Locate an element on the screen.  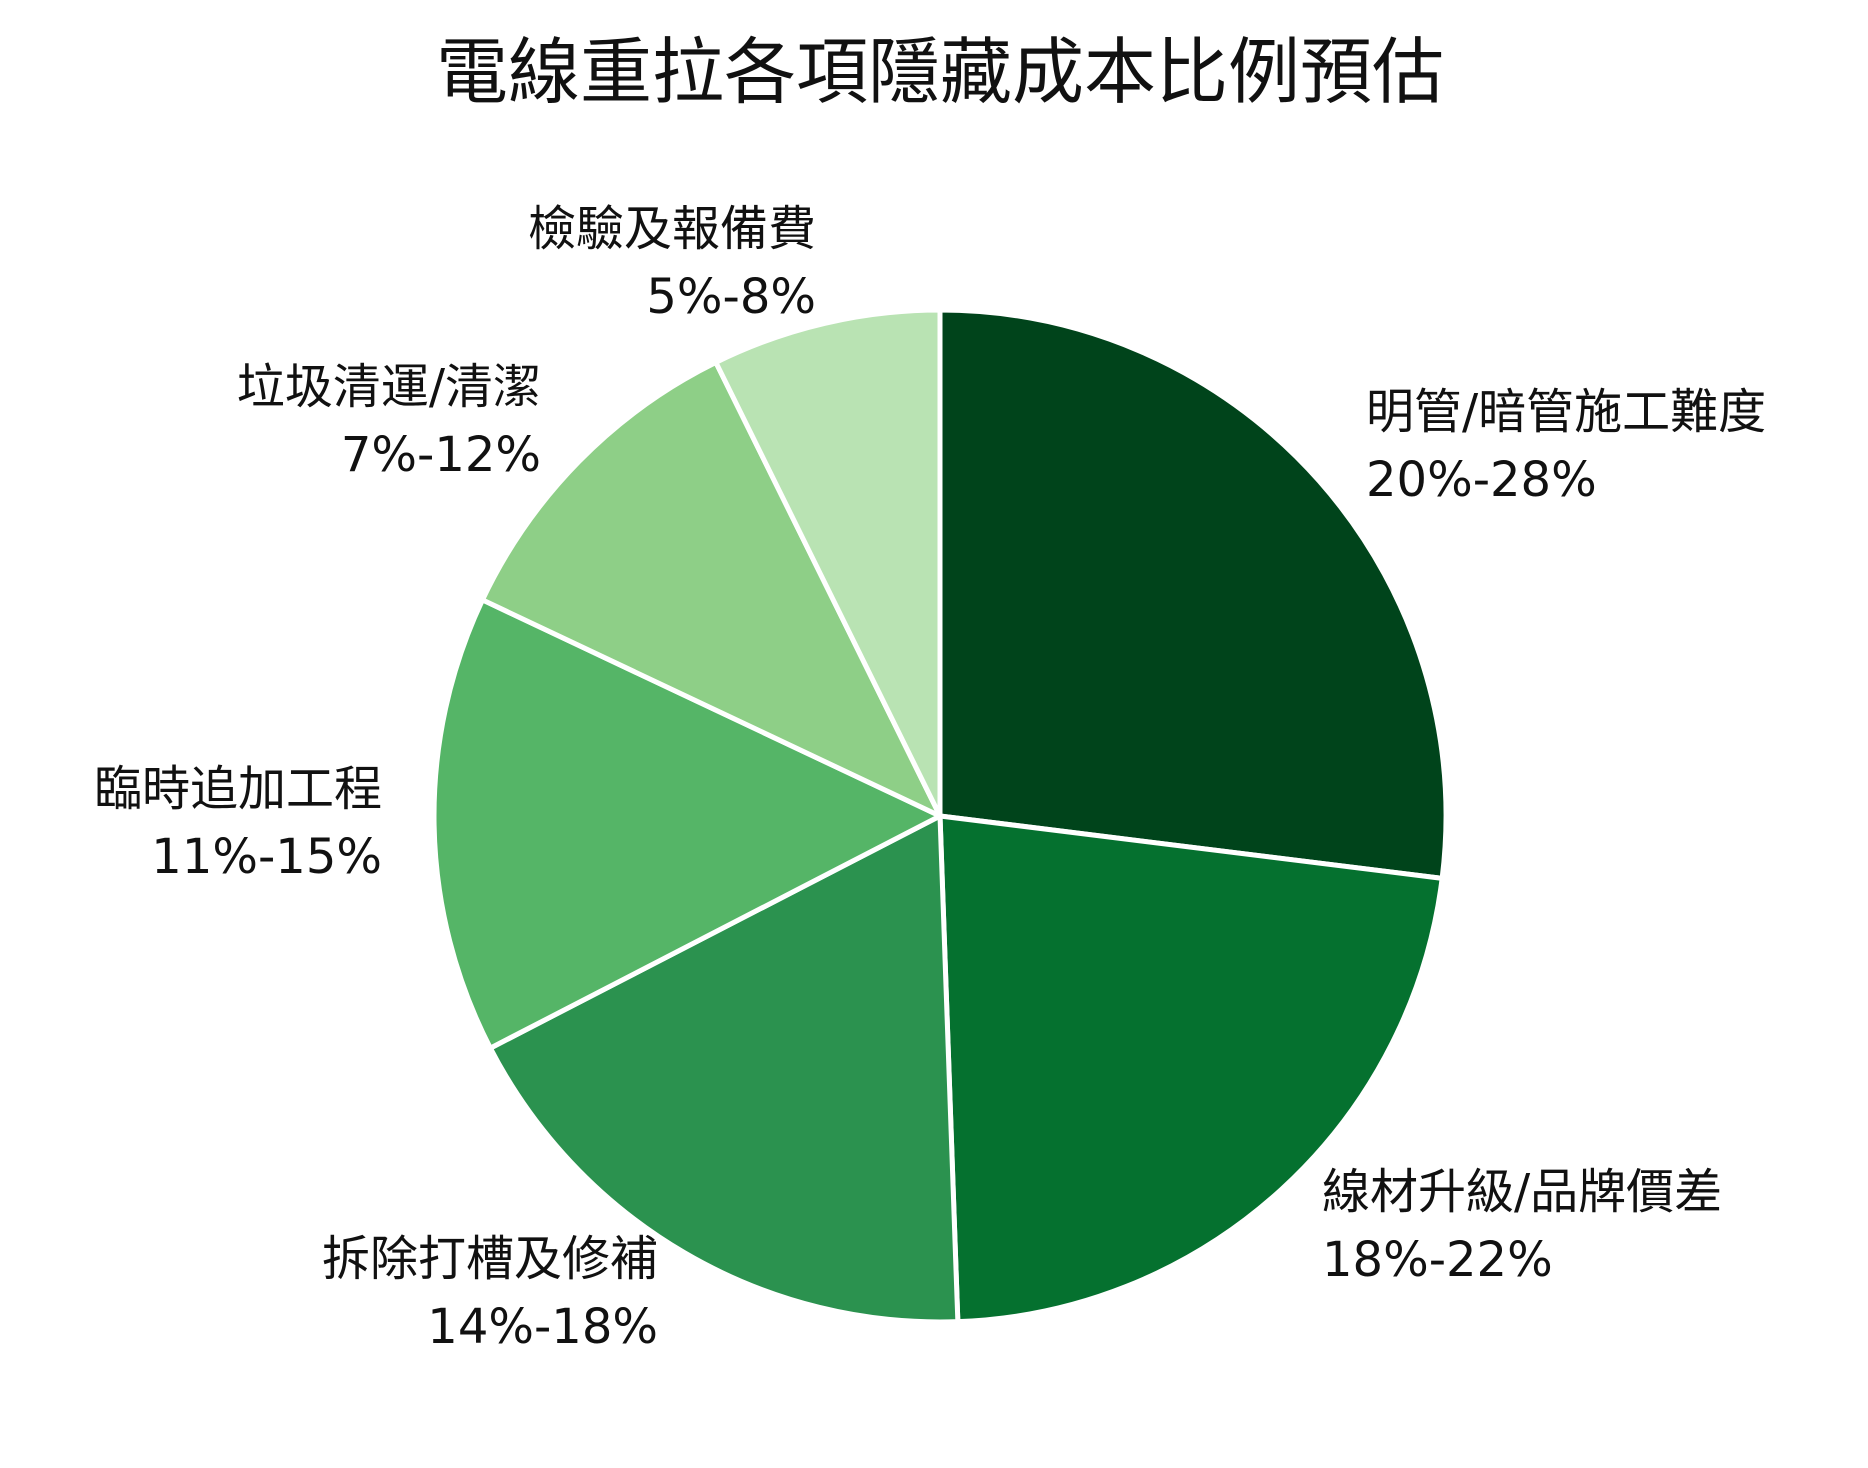
slice-range-label-2: 18%-22% is located at coordinates (1437, 1260).